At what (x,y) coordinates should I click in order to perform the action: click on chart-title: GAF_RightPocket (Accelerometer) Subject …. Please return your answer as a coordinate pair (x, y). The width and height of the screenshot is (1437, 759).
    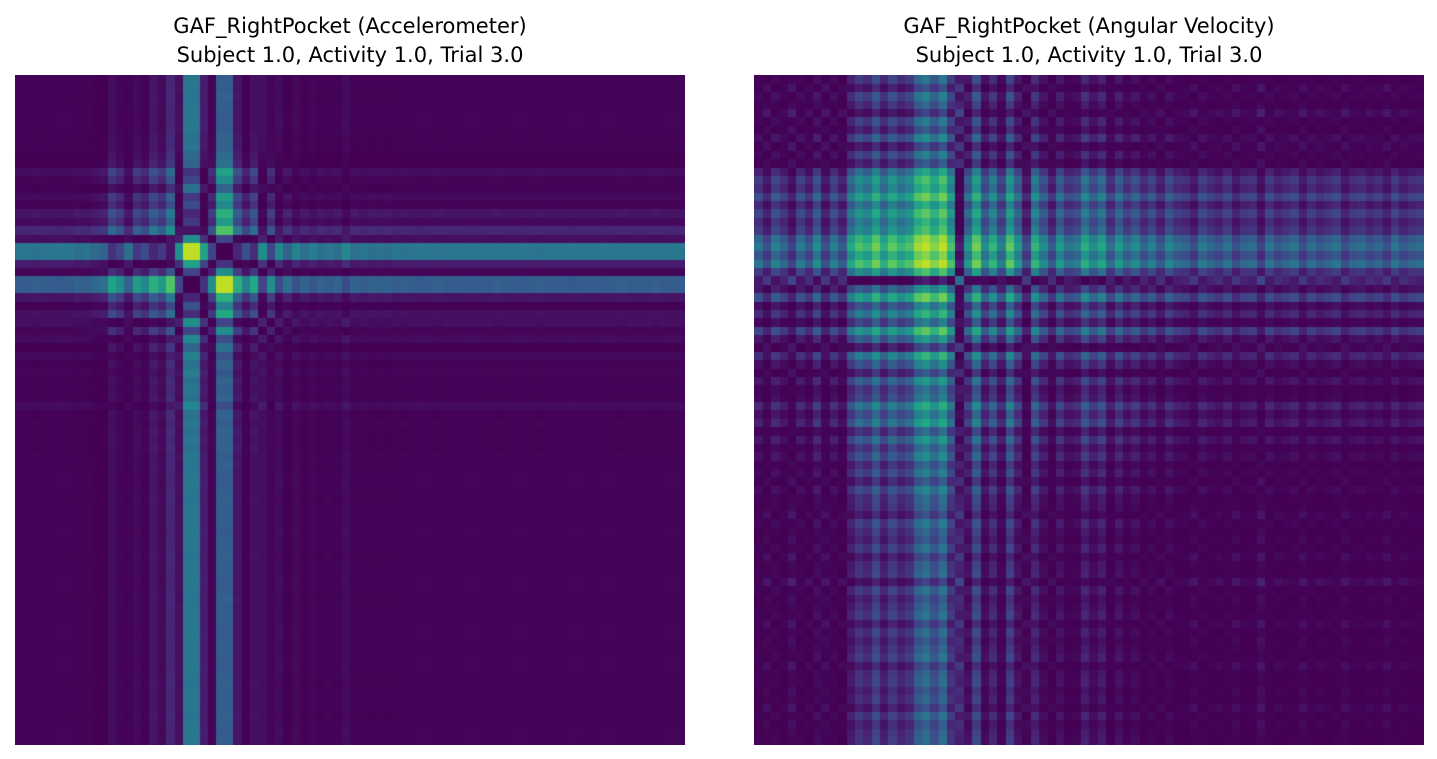
    Looking at the image, I should click on (350, 41).